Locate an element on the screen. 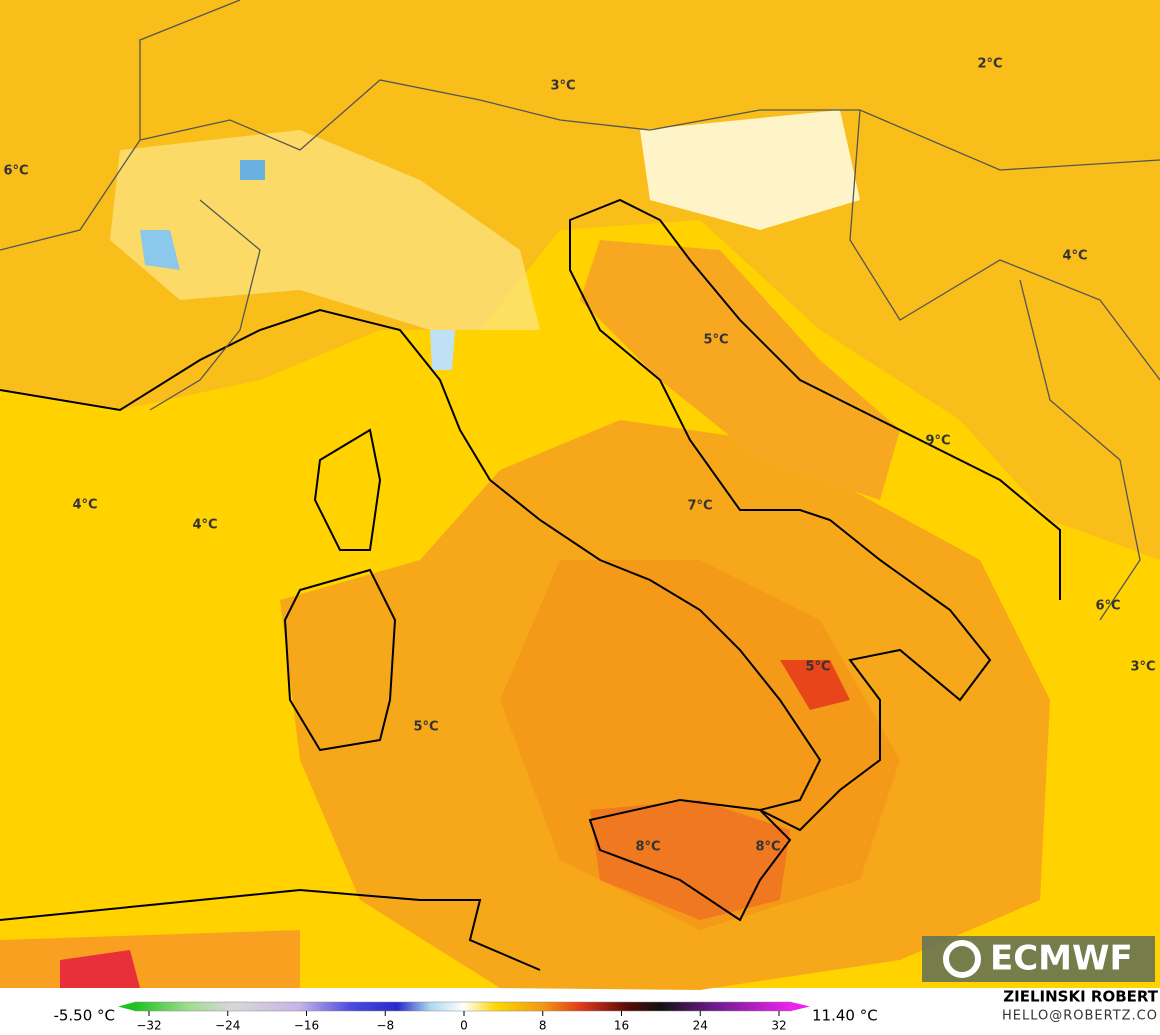  temperature-label: 7°C is located at coordinates (699, 506).